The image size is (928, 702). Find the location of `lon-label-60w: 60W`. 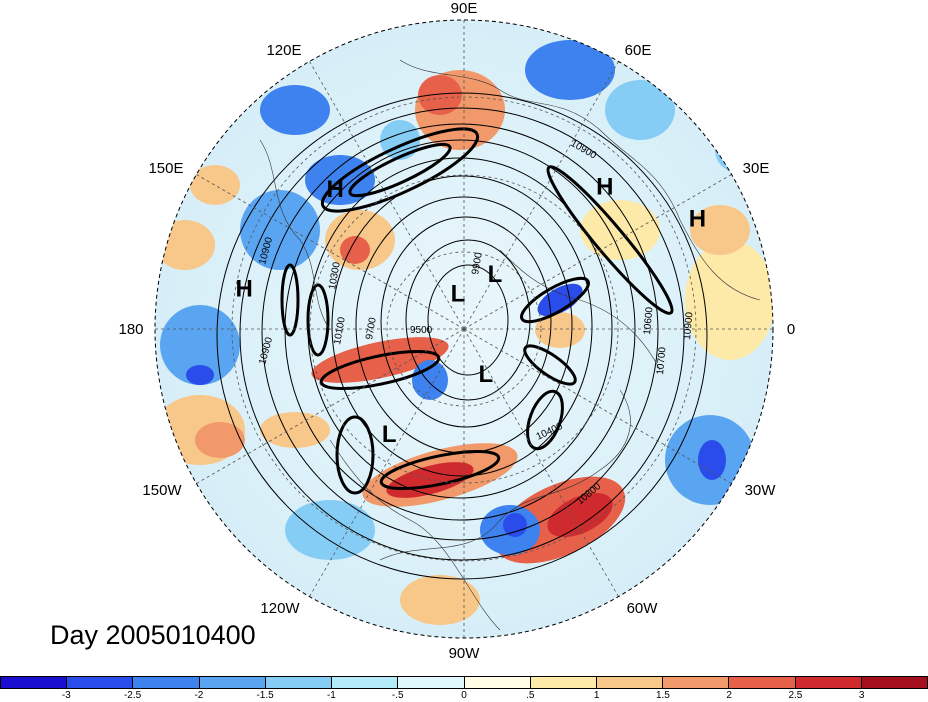

lon-label-60w: 60W is located at coordinates (643, 608).